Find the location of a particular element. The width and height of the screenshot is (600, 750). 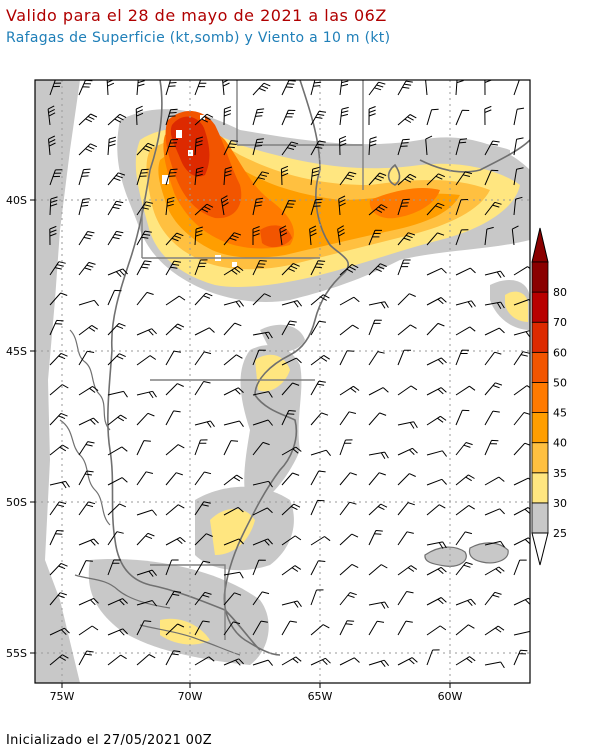

lat-label-45s: 45S is located at coordinates (16, 351).